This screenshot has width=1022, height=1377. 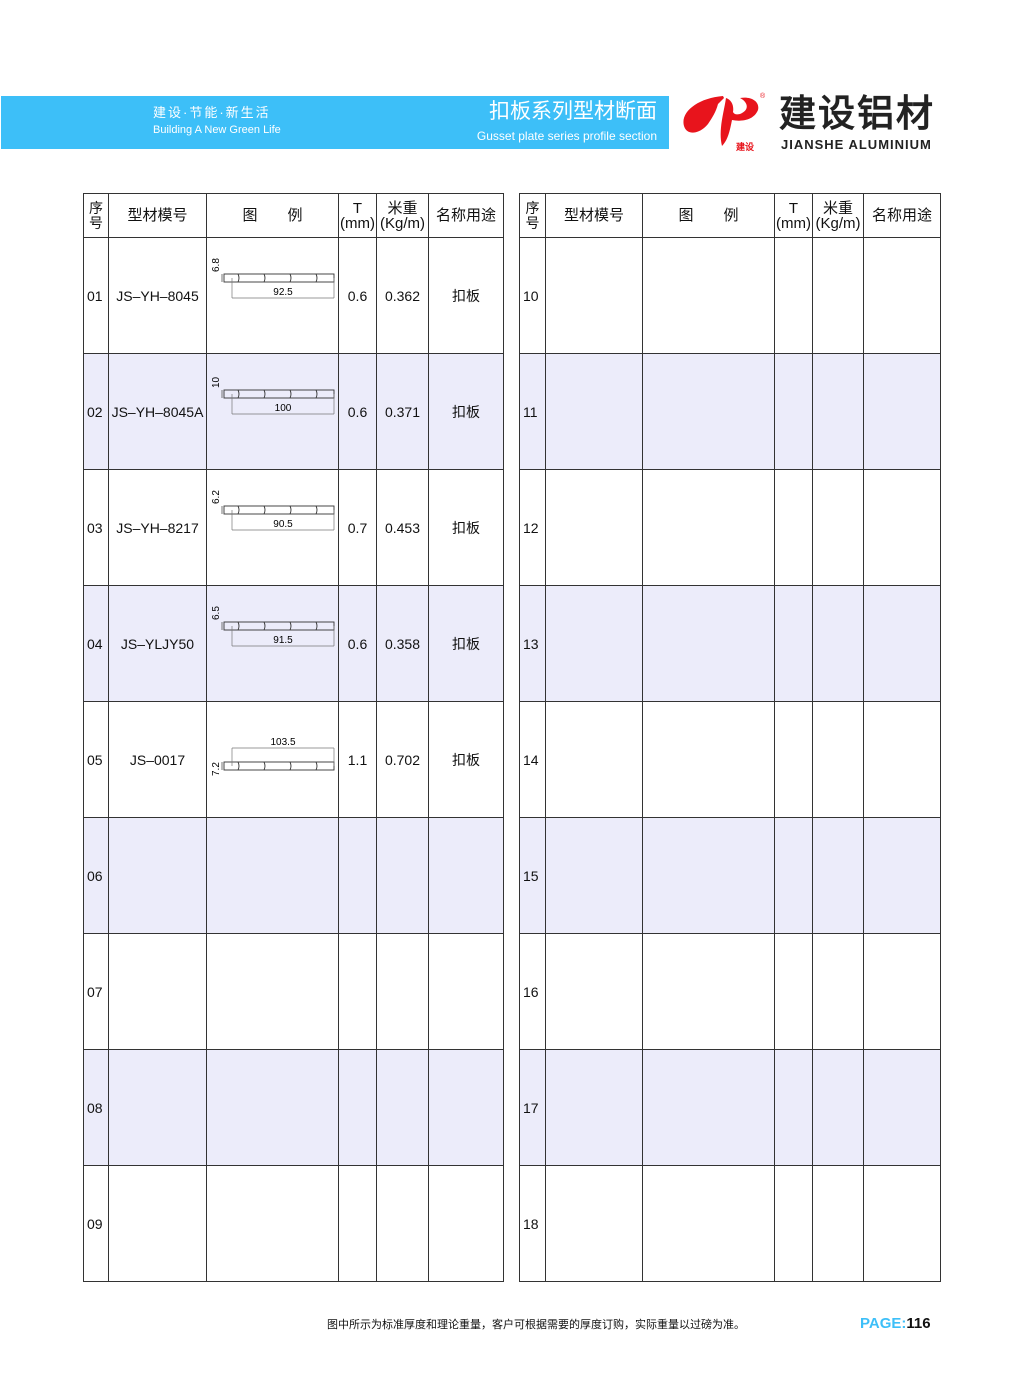 What do you see at coordinates (730, 295) in the screenshot?
I see `table-row: 10` at bounding box center [730, 295].